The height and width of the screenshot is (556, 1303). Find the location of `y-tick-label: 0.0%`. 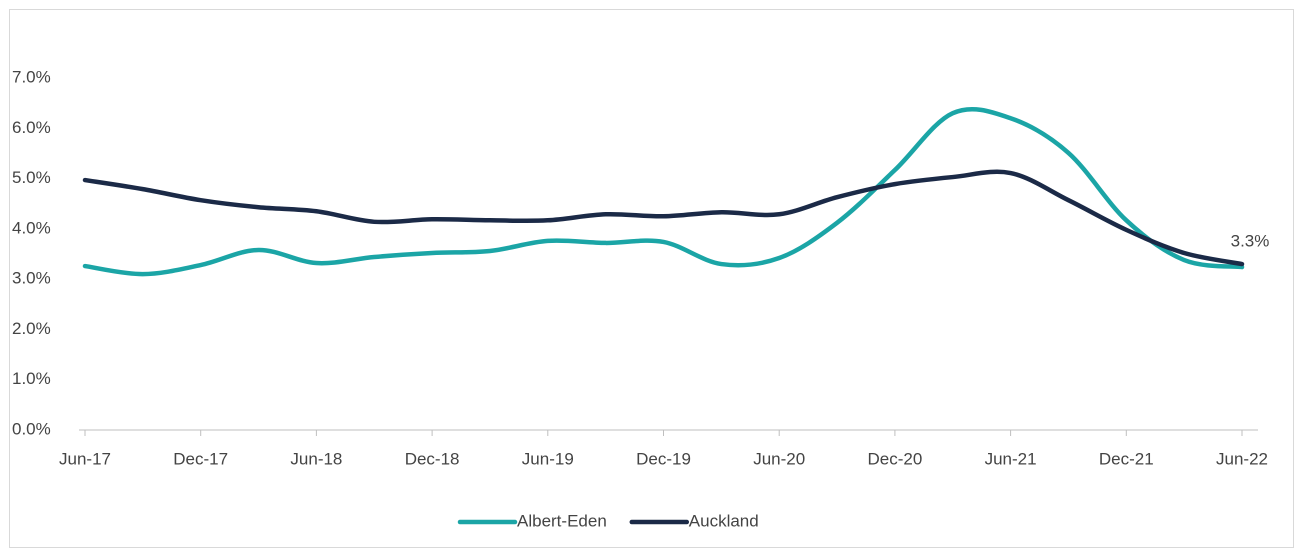

y-tick-label: 0.0% is located at coordinates (31, 428).